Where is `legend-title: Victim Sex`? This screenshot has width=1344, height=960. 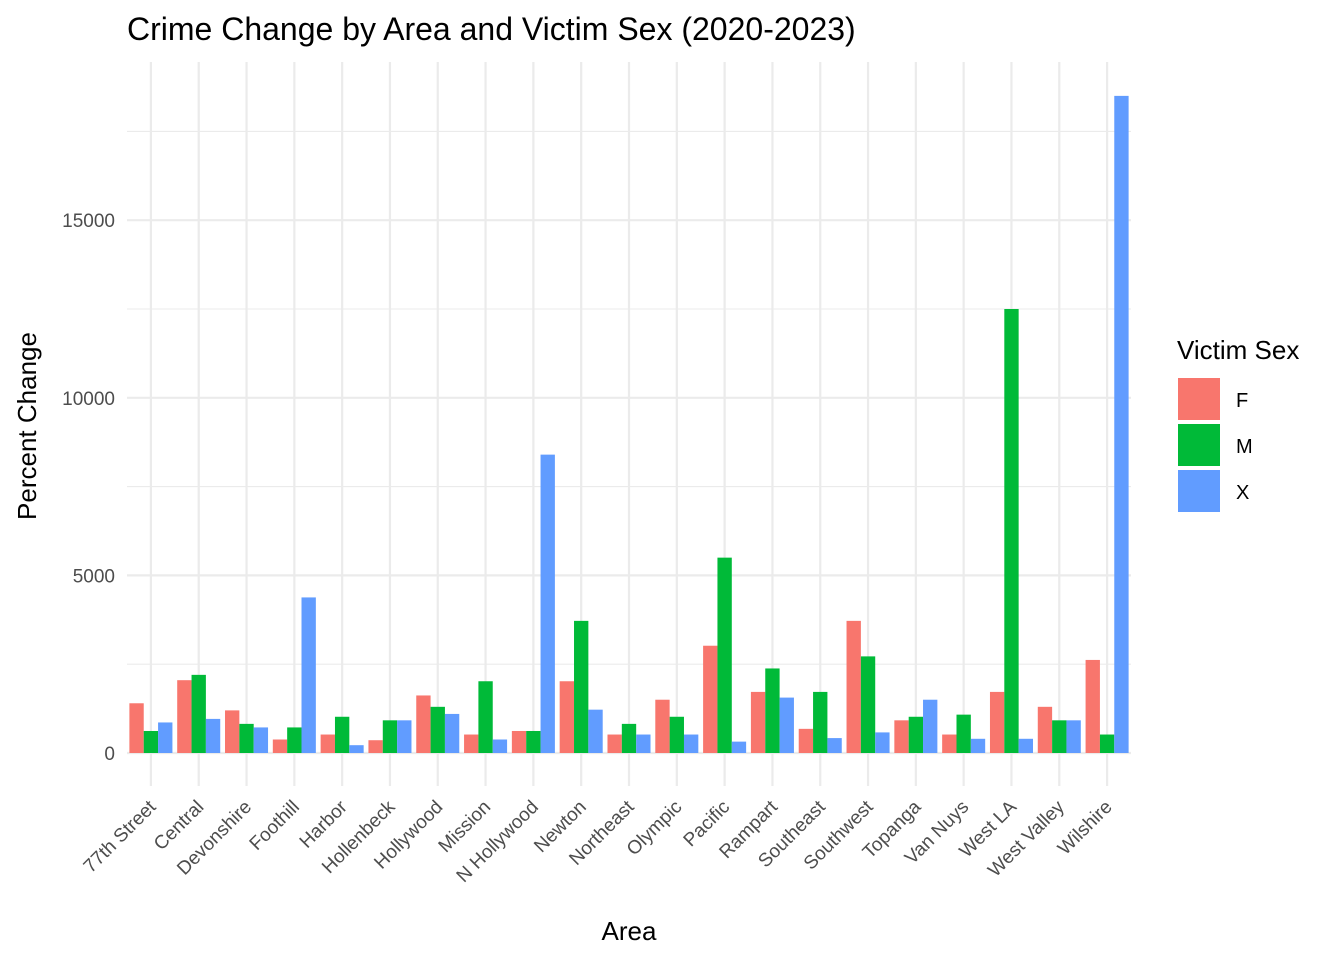
legend-title: Victim Sex is located at coordinates (1238, 350).